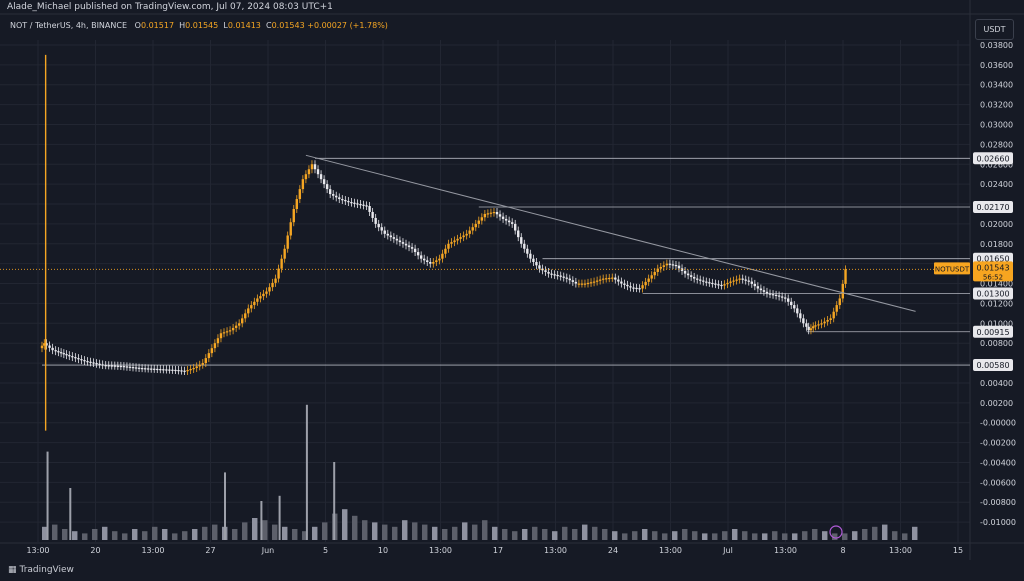 This screenshot has width=1024, height=581. I want to click on y-tick-label: -0.00000, so click(998, 423).